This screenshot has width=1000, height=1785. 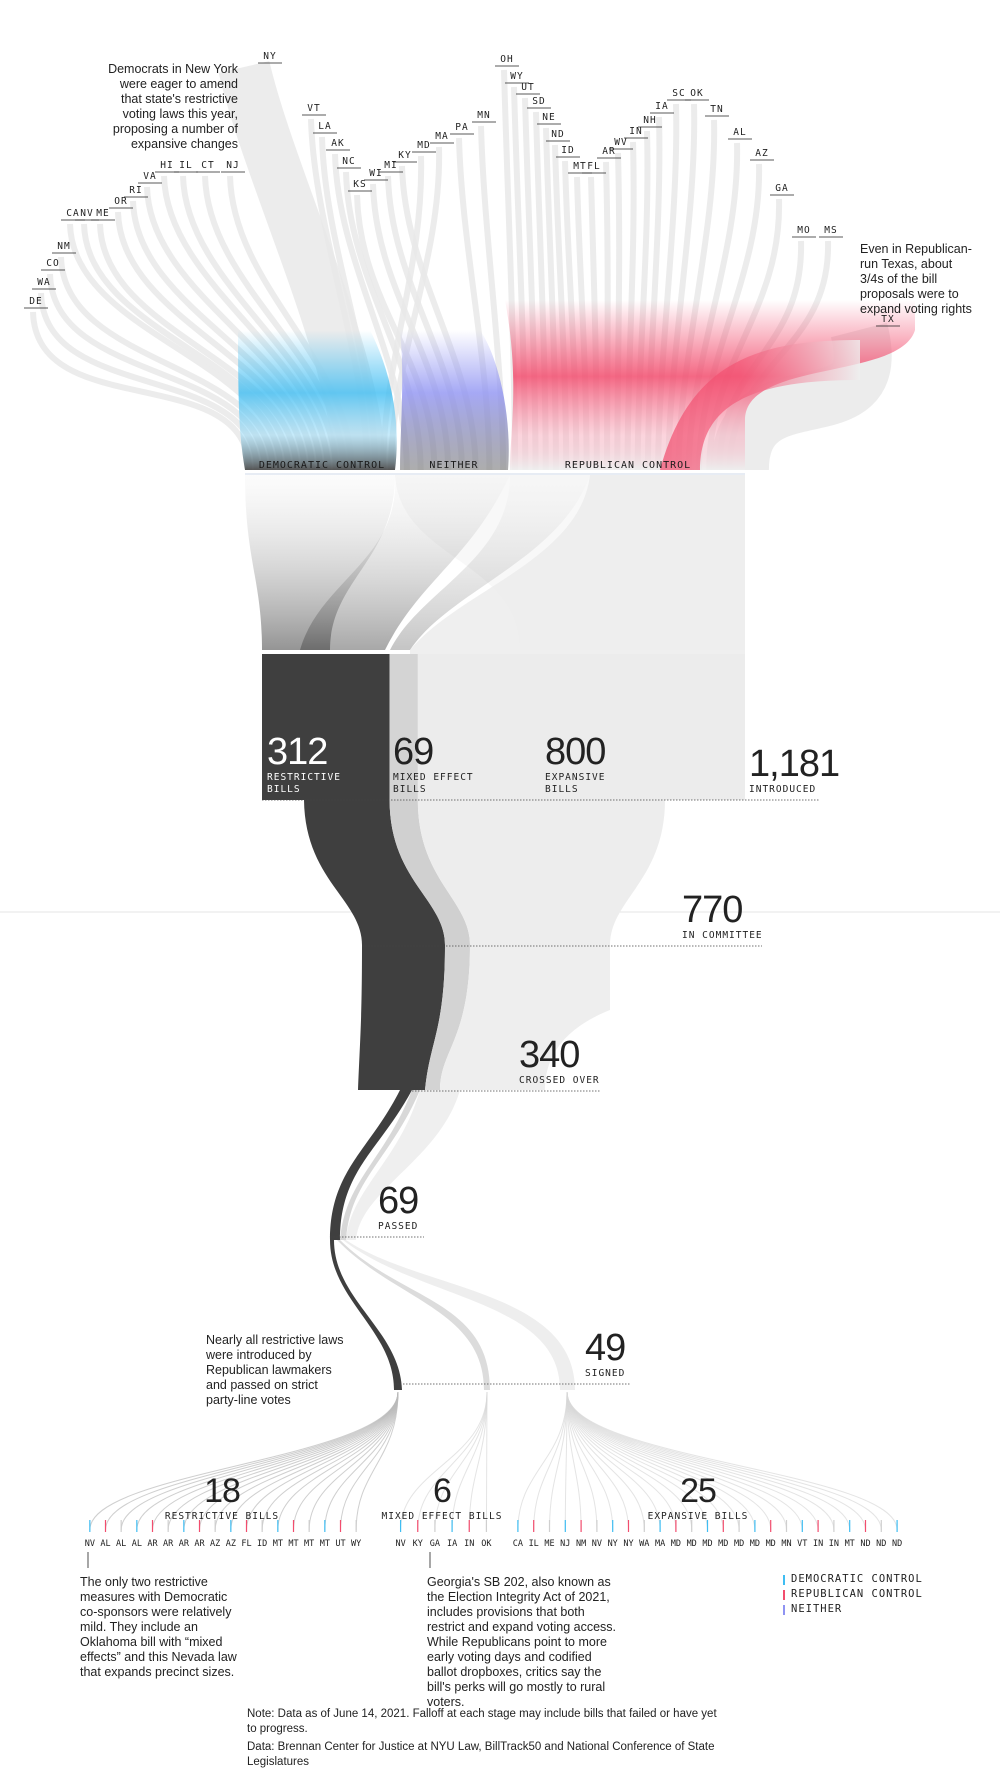 What do you see at coordinates (781, 188) in the screenshot?
I see `state-label-ga: GA` at bounding box center [781, 188].